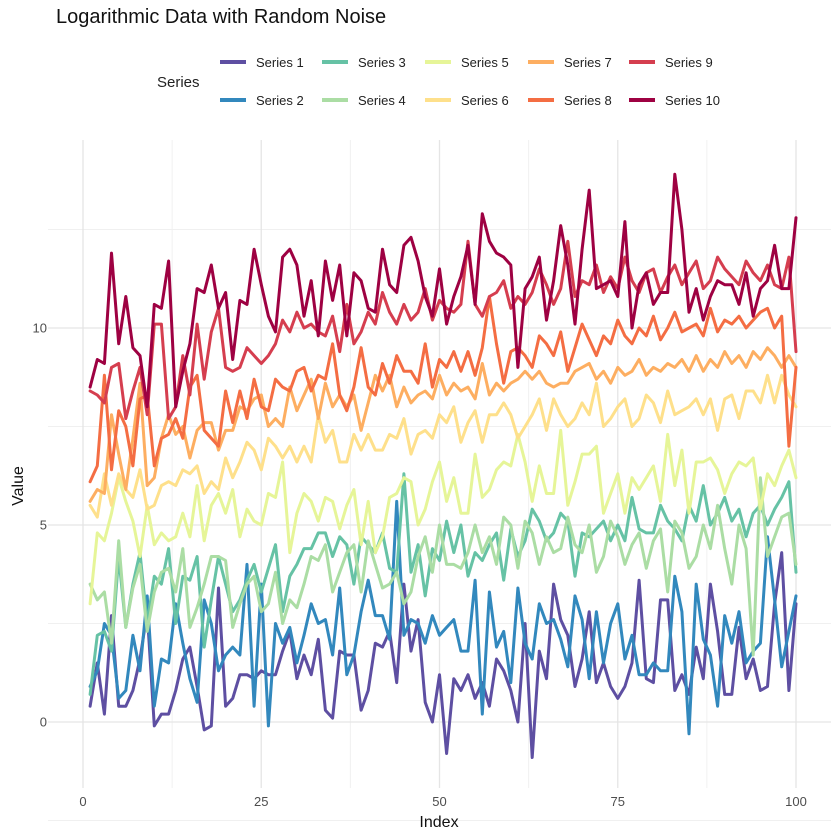 The width and height of the screenshot is (840, 840). Describe the element at coordinates (438, 822) in the screenshot. I see `x-axis-title: Index` at that location.